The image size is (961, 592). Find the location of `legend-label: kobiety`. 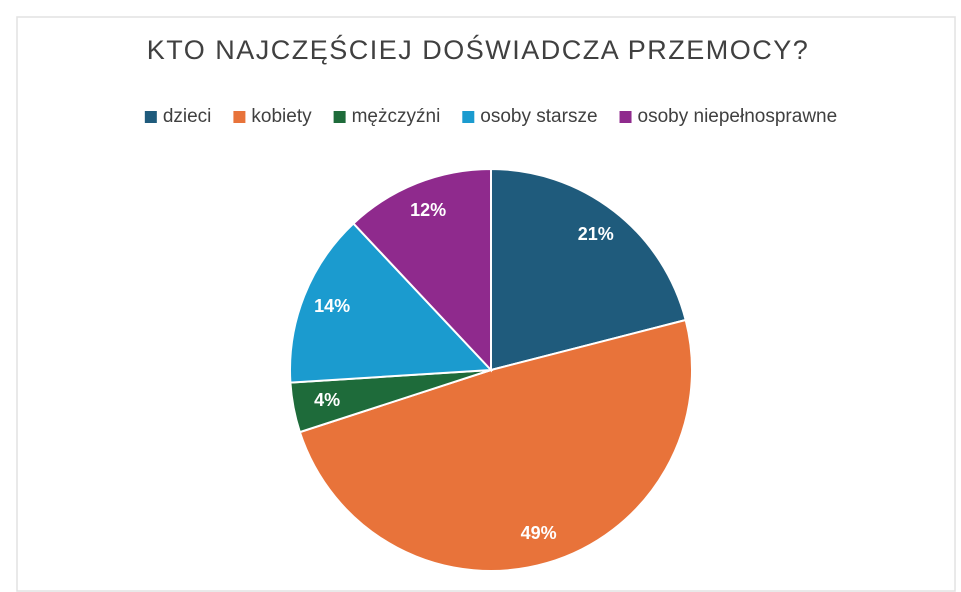

legend-label: kobiety is located at coordinates (281, 116).